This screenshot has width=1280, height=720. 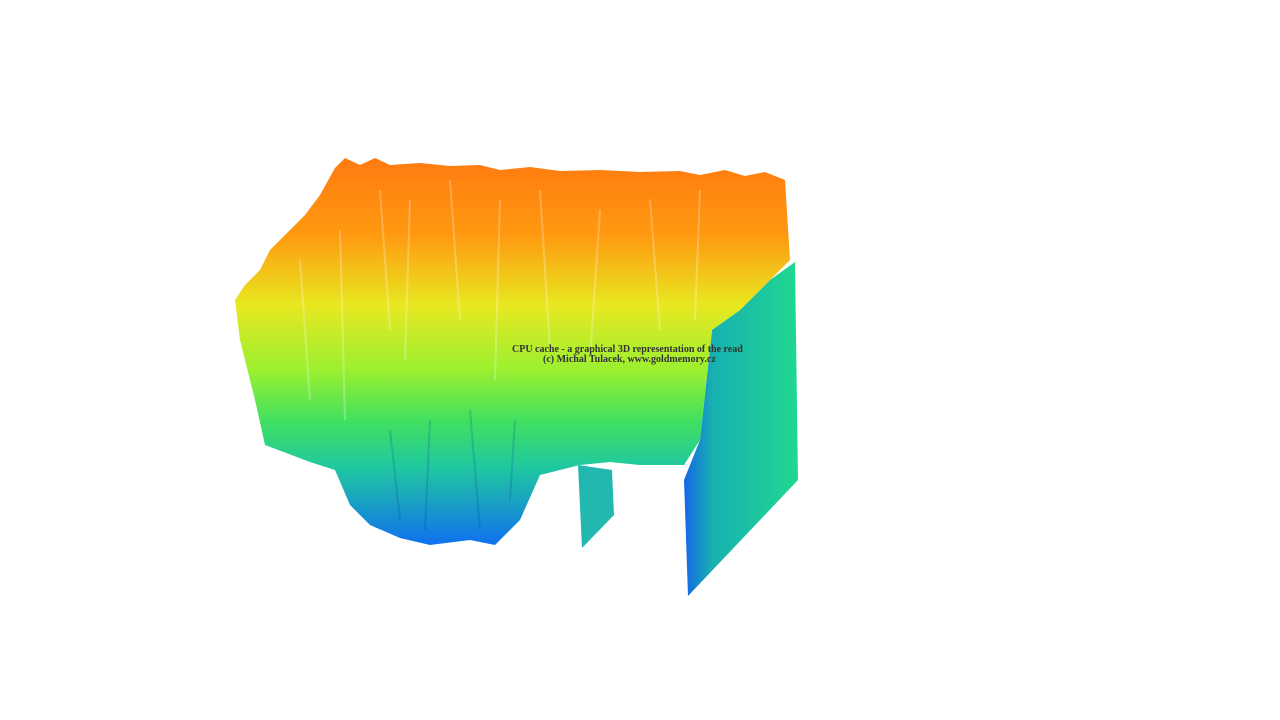 What do you see at coordinates (500, 300) in the screenshot?
I see `texture` at bounding box center [500, 300].